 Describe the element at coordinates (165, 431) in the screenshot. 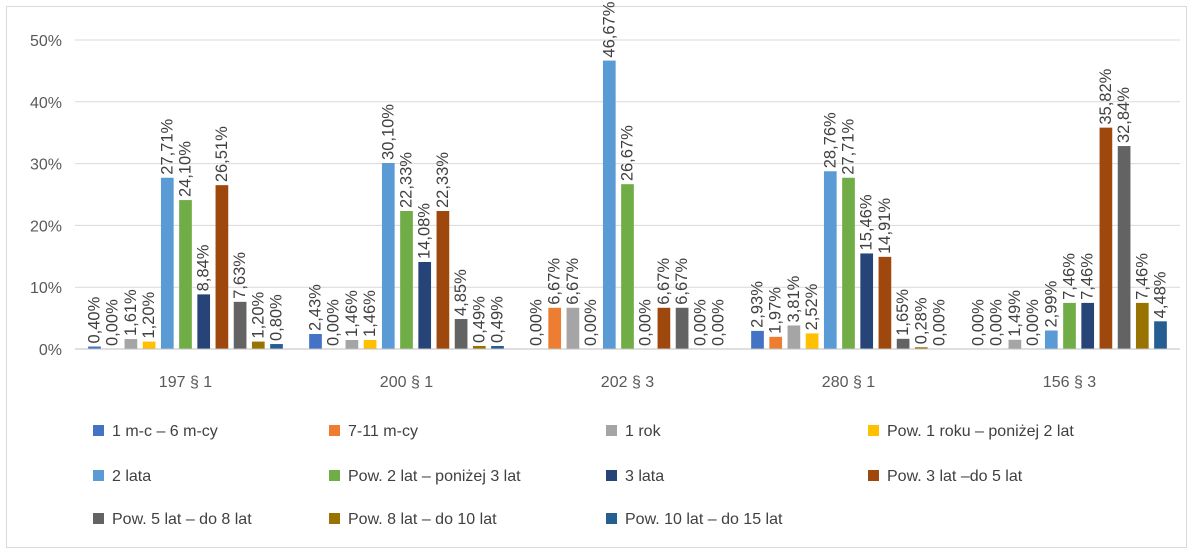

I see `legend-label: 1 m-c – 6 m-cy` at that location.